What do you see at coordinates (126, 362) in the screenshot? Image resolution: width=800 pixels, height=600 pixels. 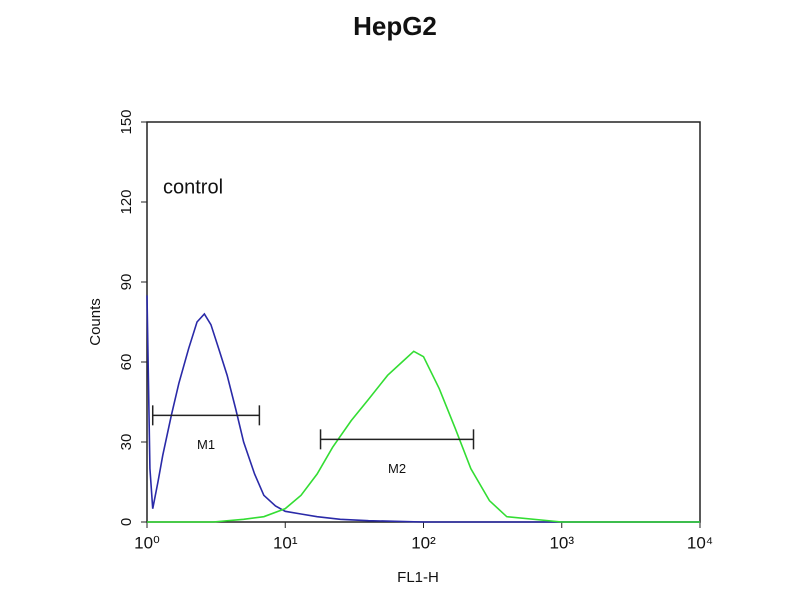 I see `y-tick-label: 60` at bounding box center [126, 362].